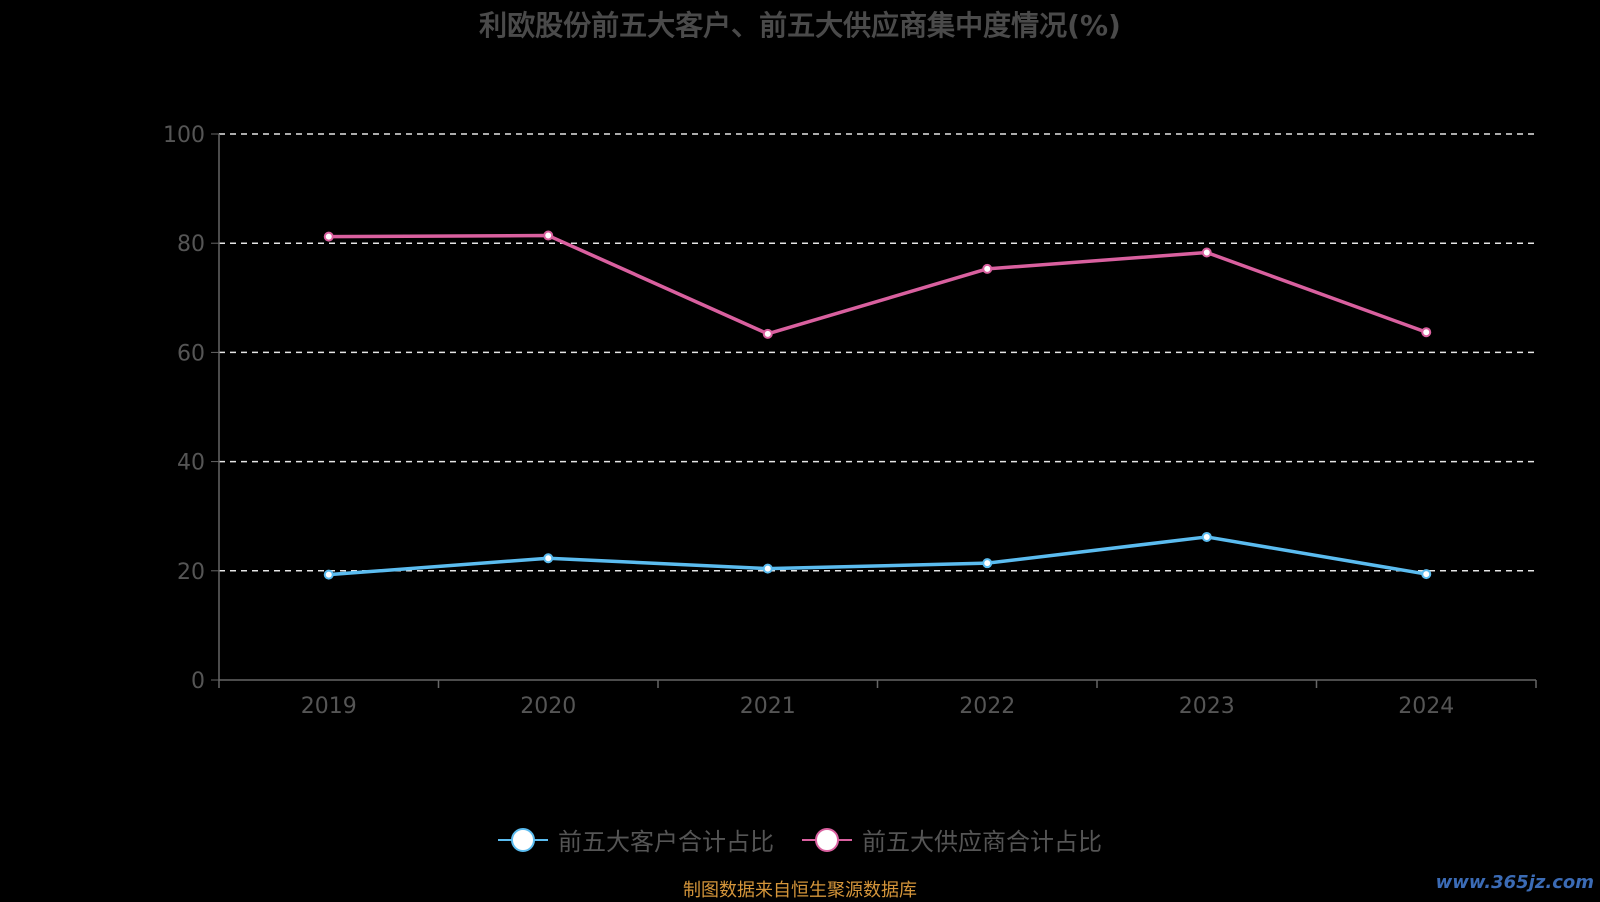  I want to click on y-tick-label-0: 0, so click(198, 681).